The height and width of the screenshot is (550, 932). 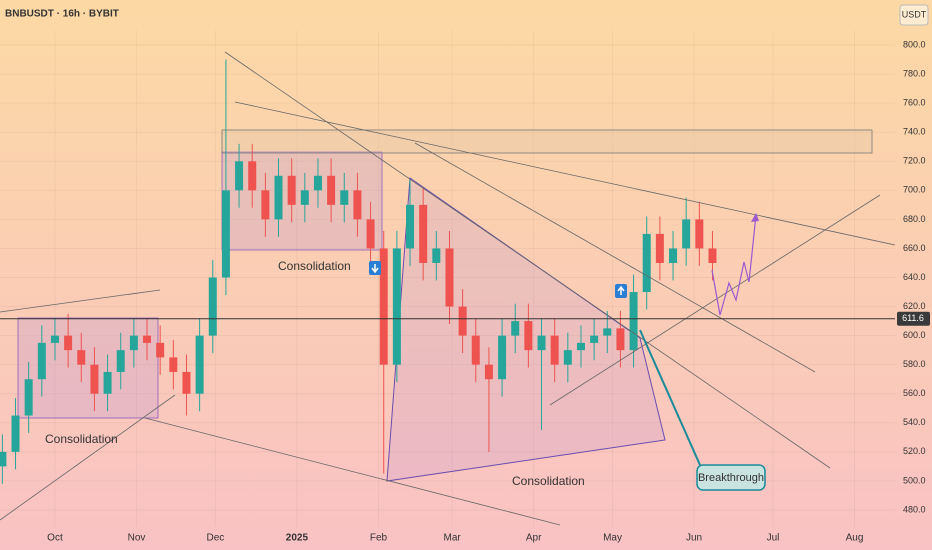 I want to click on up-arrow-glyph, so click(x=621, y=290).